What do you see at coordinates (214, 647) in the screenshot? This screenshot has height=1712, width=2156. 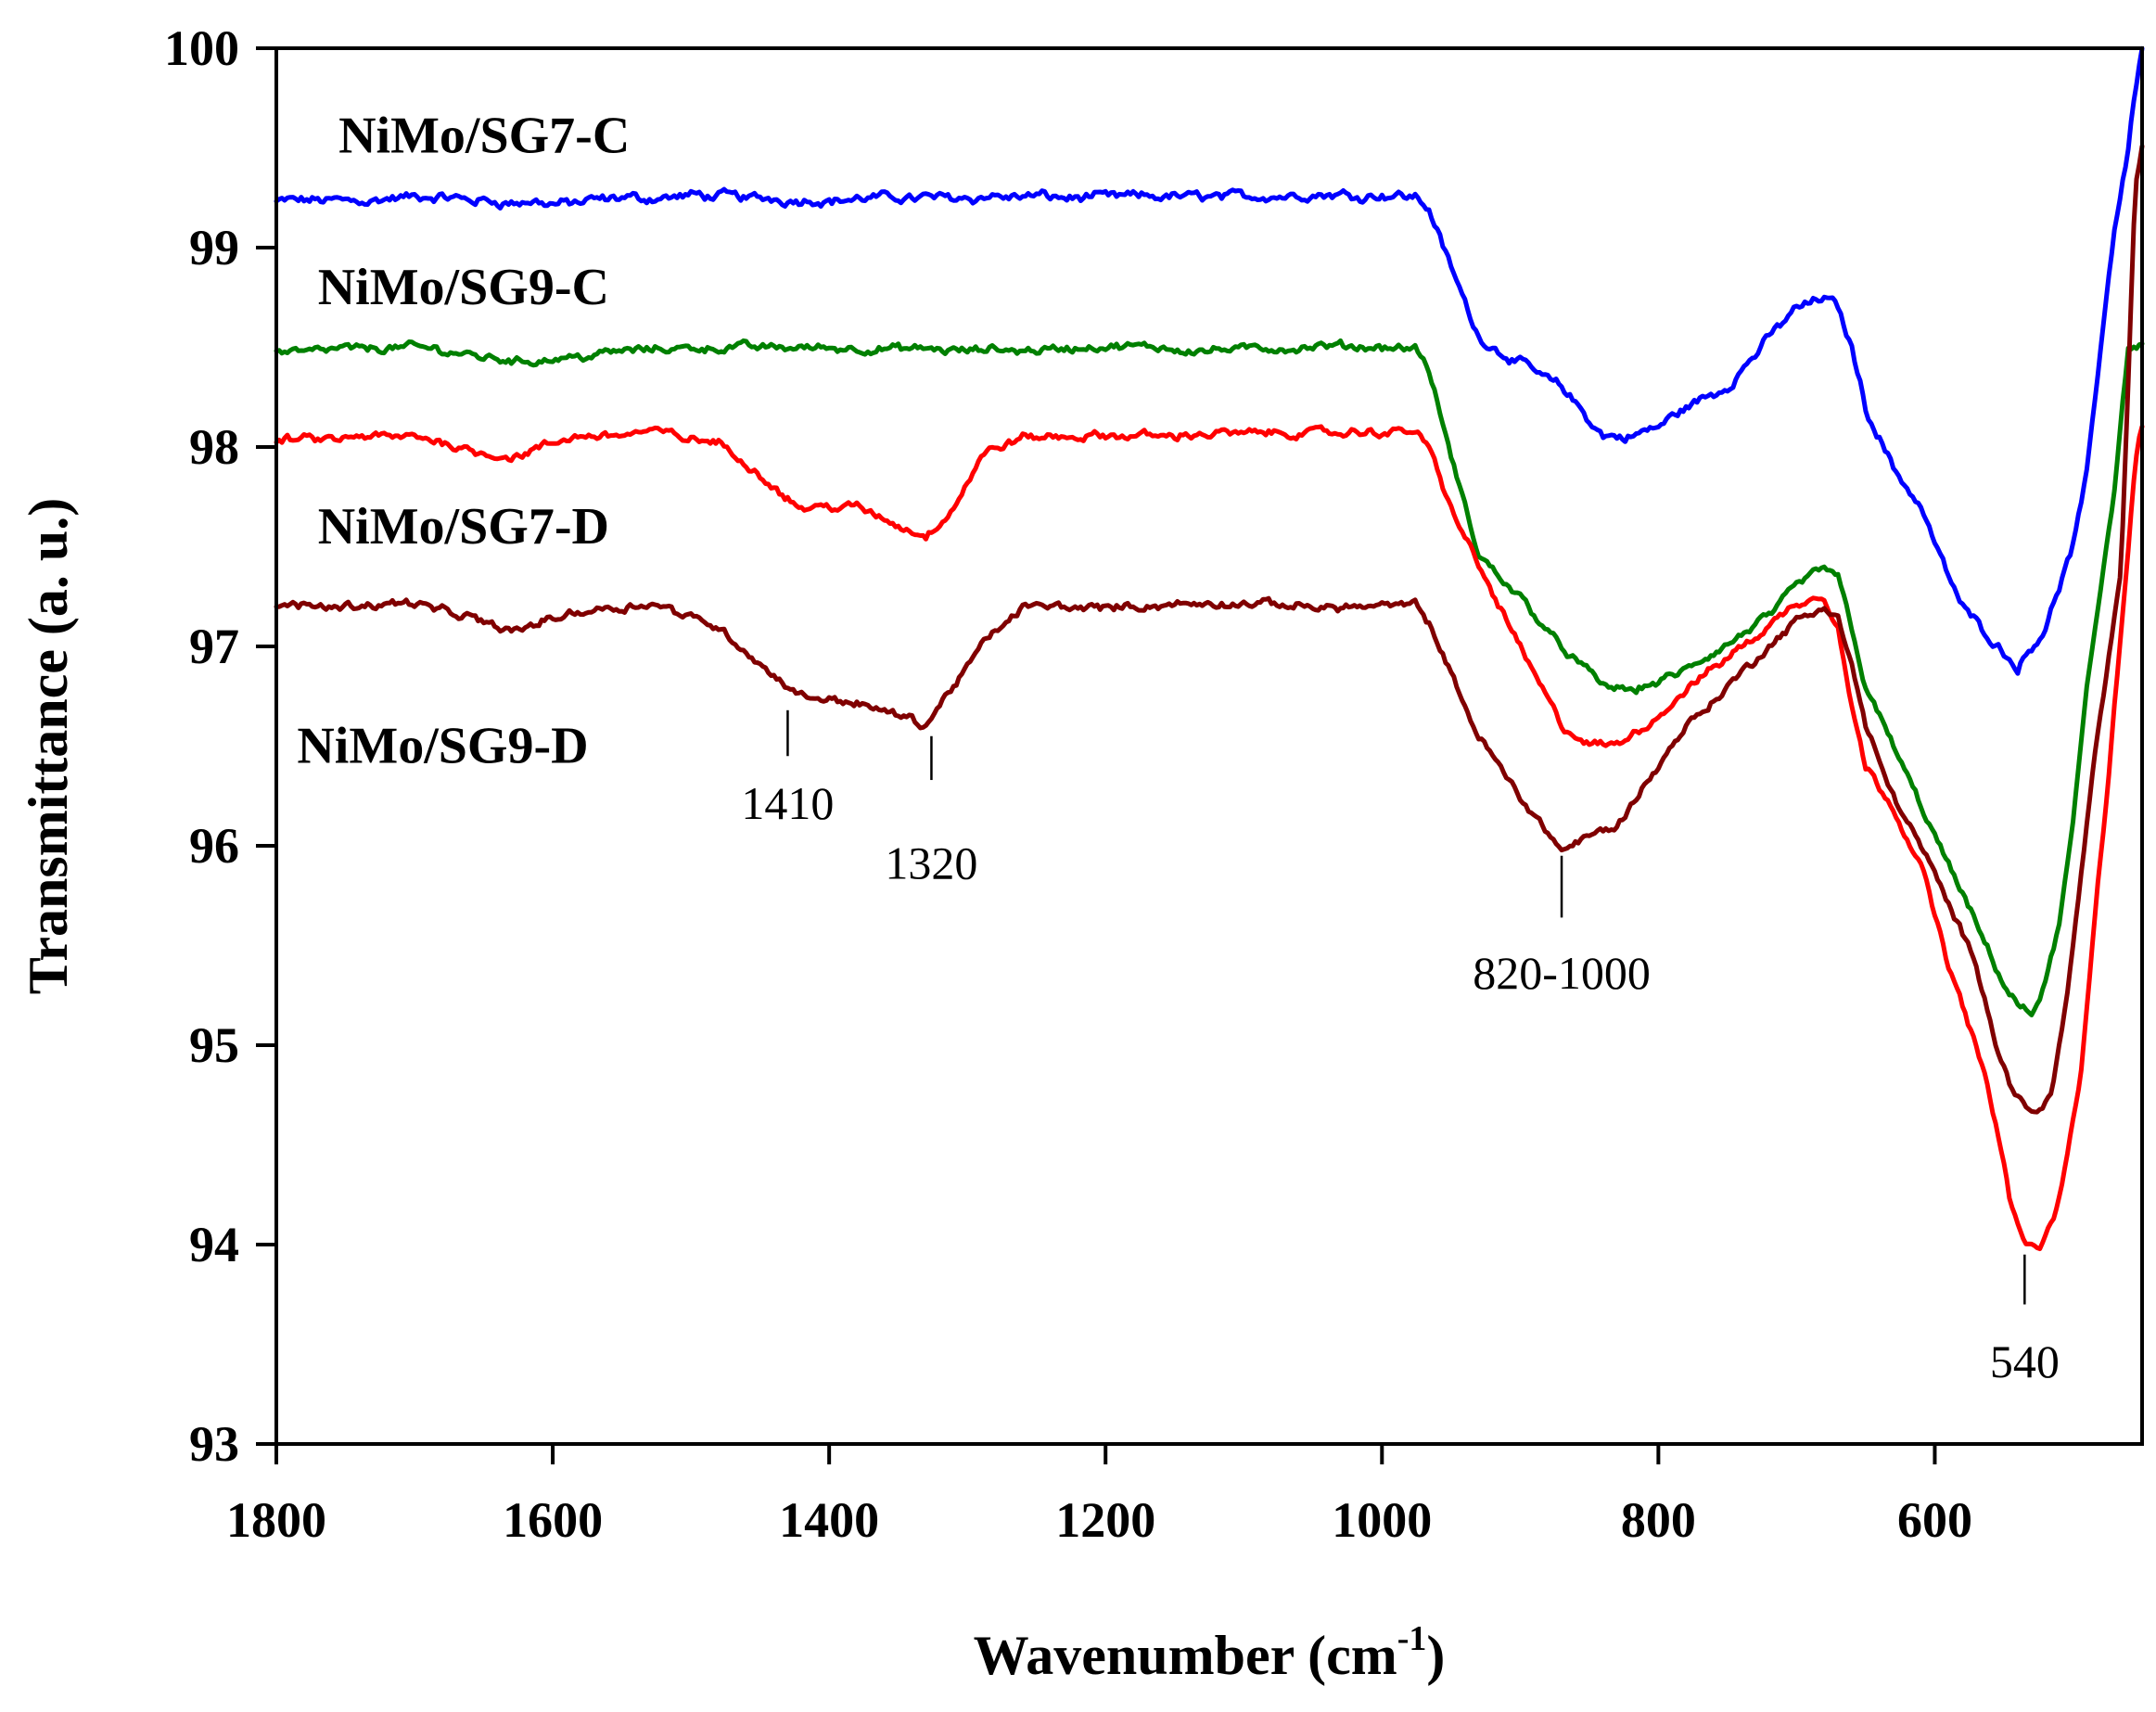 I see `y-tick-label-97: 97` at bounding box center [214, 647].